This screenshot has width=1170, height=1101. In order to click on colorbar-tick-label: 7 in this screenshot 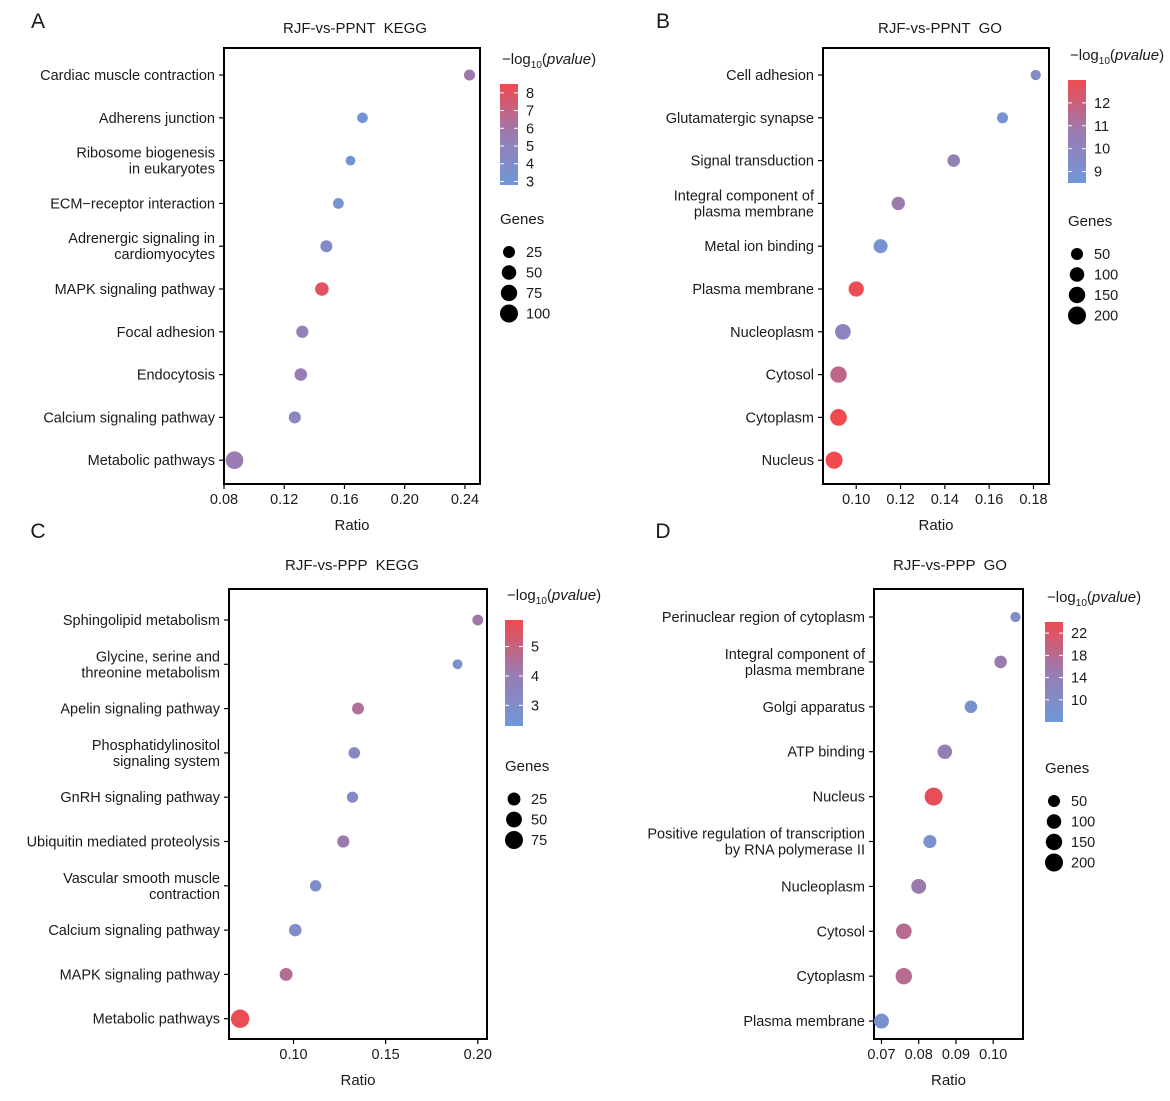, I will do `click(530, 112)`.